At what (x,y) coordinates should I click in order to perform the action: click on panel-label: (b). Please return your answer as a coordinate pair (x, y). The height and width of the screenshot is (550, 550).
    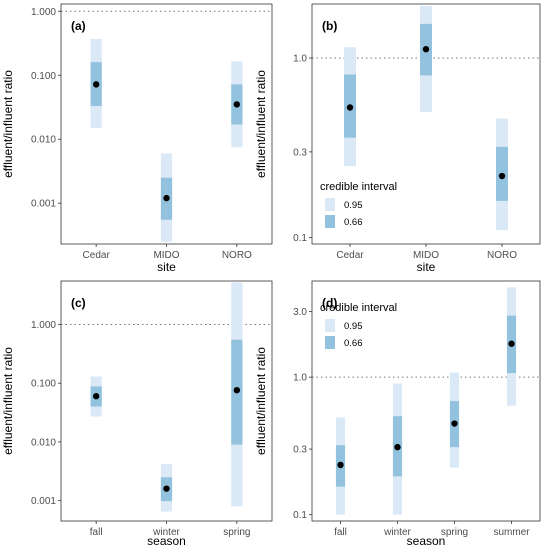
    Looking at the image, I should click on (329, 26).